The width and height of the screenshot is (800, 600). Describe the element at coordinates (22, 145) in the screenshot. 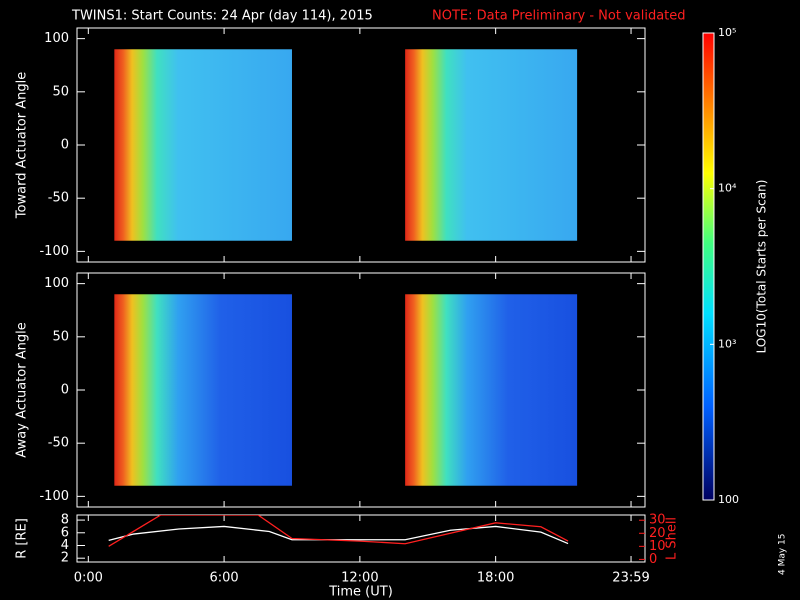

I see `y-axis-label: Toward Actuator Angle` at that location.